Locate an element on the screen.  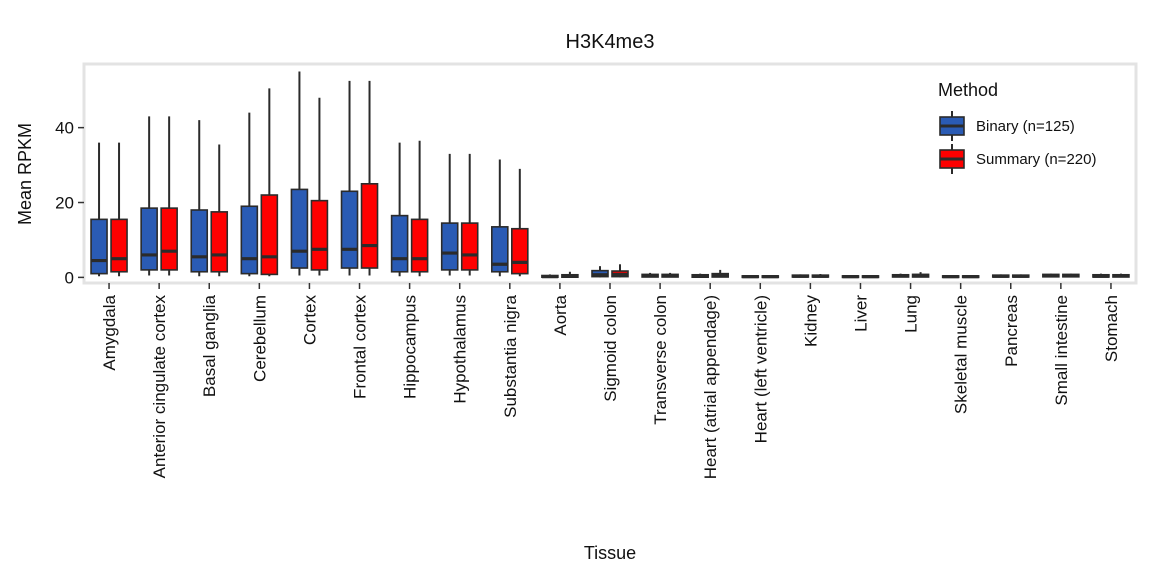
x-tick-label: Aorta is located at coordinates (560, 314).